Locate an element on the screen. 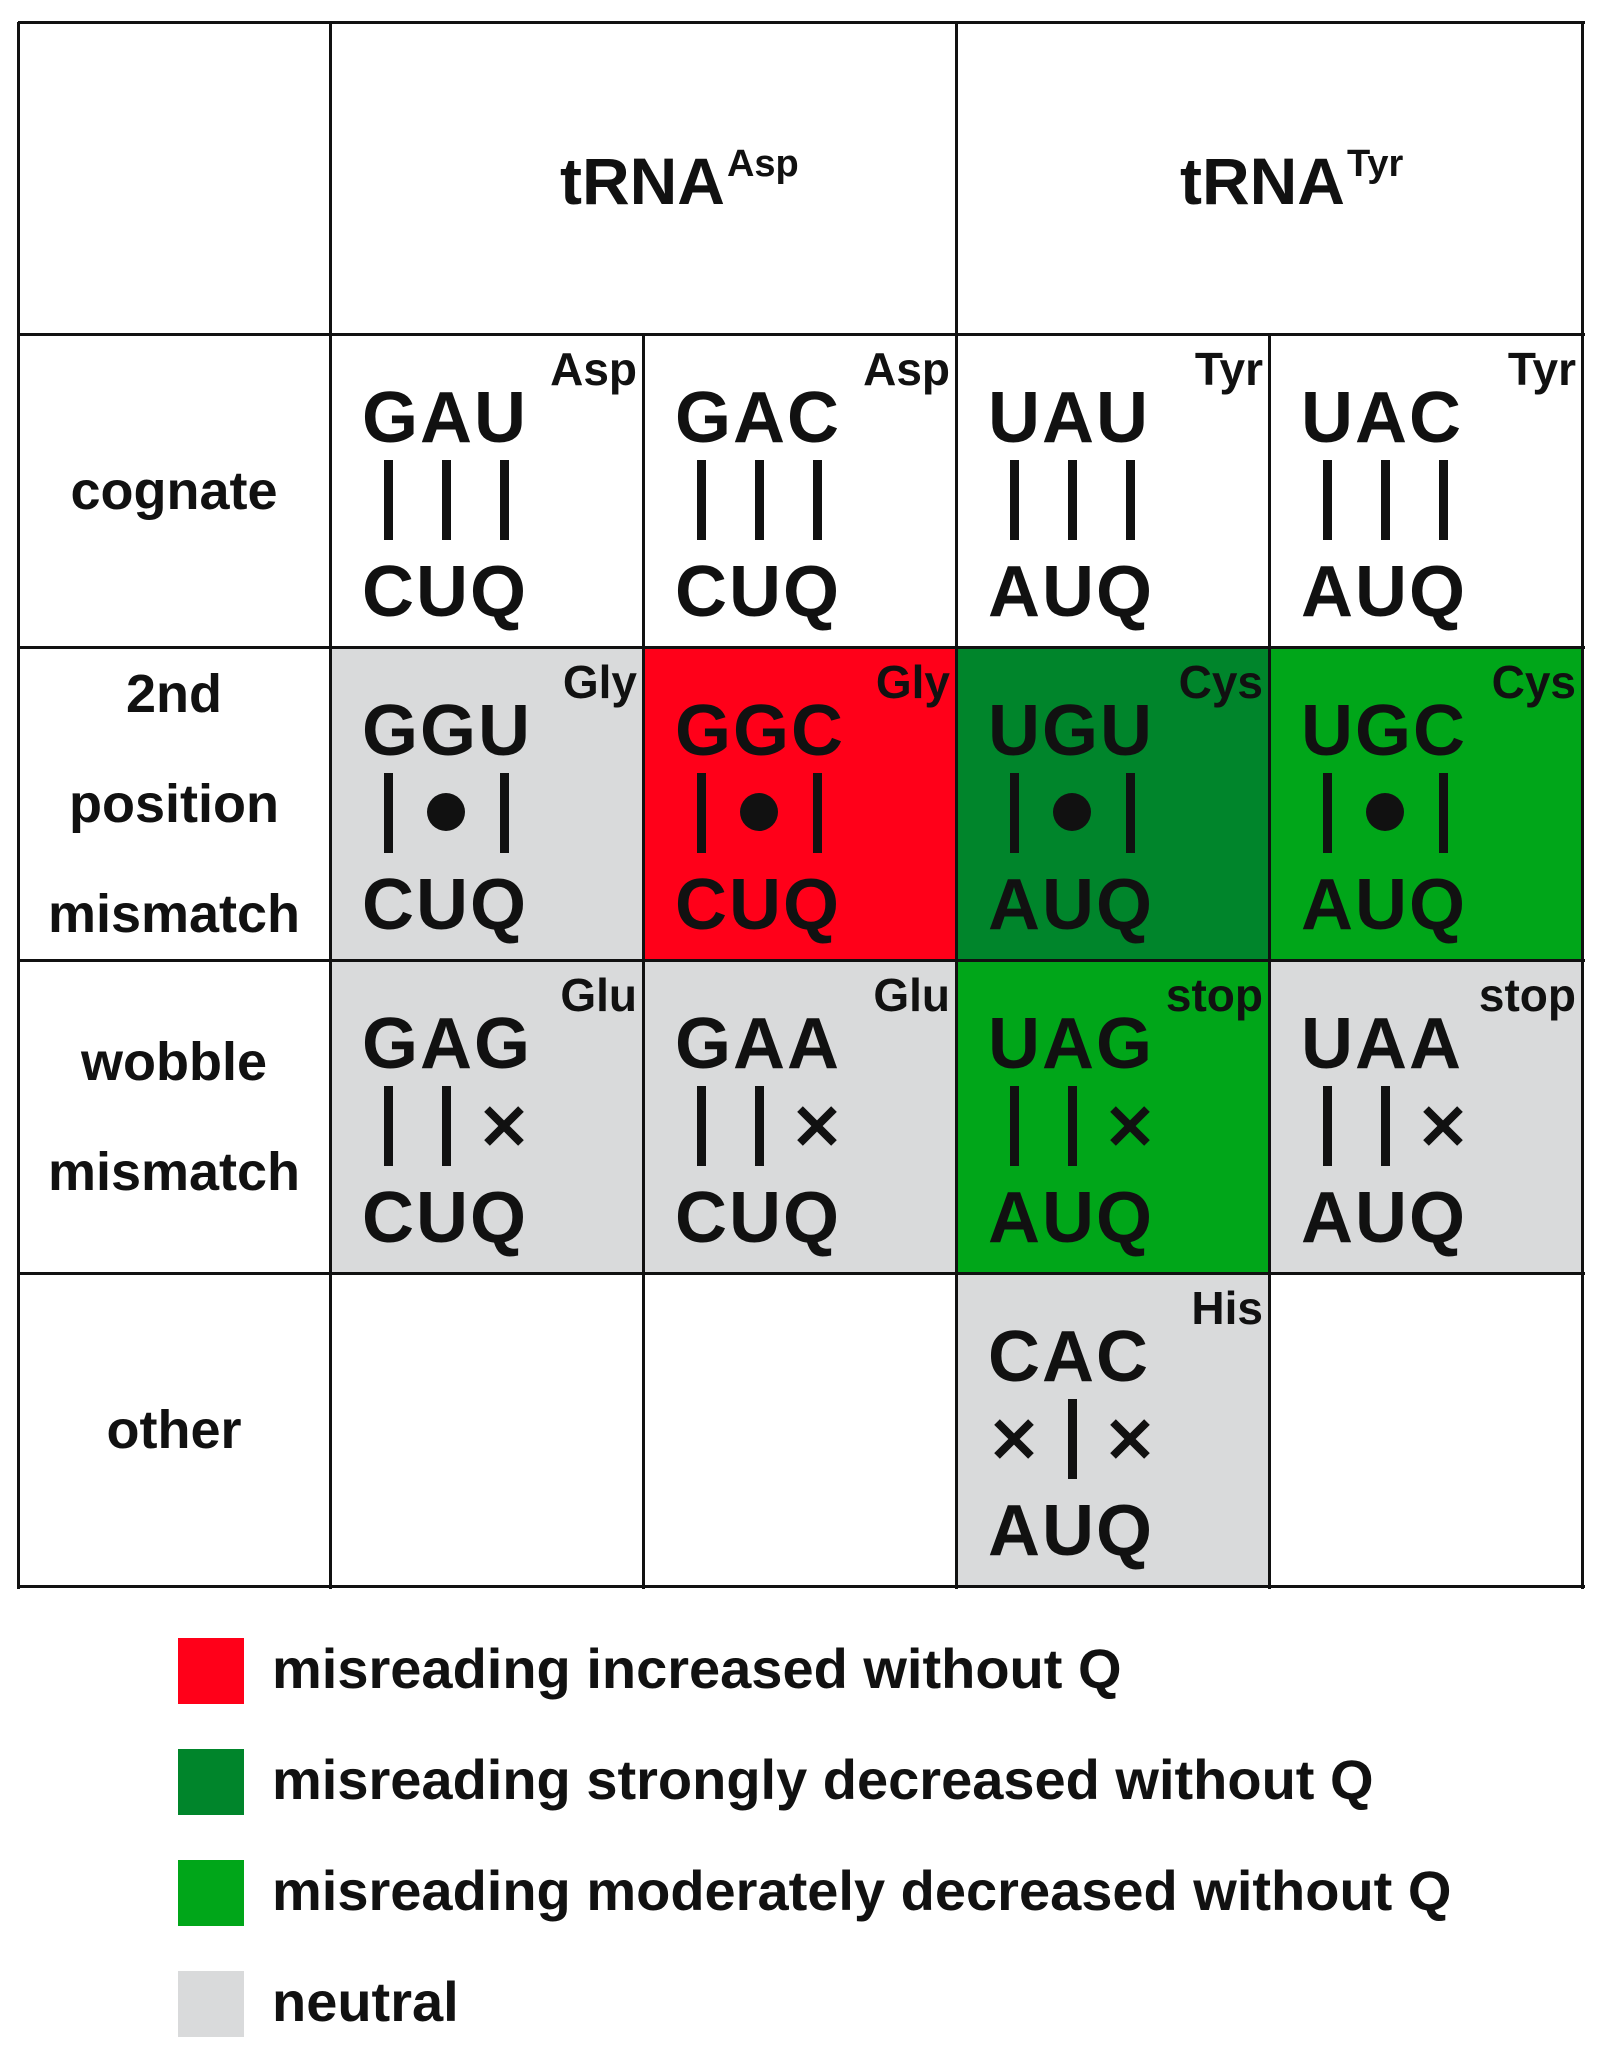 This screenshot has height=2070, width=1604. codon: UGU is located at coordinates (1071, 731).